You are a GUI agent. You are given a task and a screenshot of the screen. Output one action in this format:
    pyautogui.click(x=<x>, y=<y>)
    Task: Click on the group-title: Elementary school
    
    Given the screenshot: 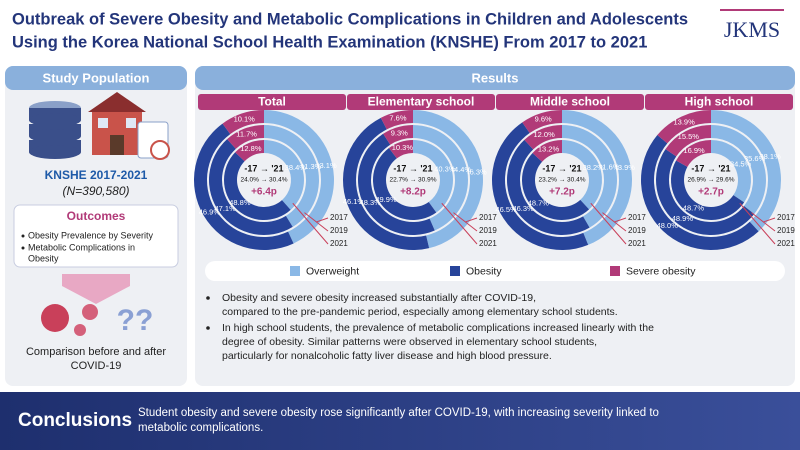 What is the action you would take?
    pyautogui.click(x=421, y=102)
    